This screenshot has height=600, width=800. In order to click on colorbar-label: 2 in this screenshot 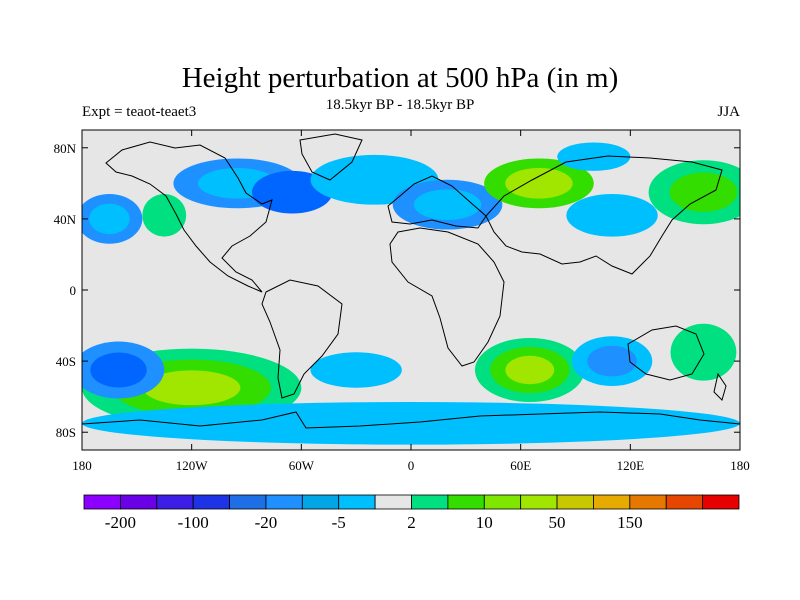, I will do `click(411, 522)`.